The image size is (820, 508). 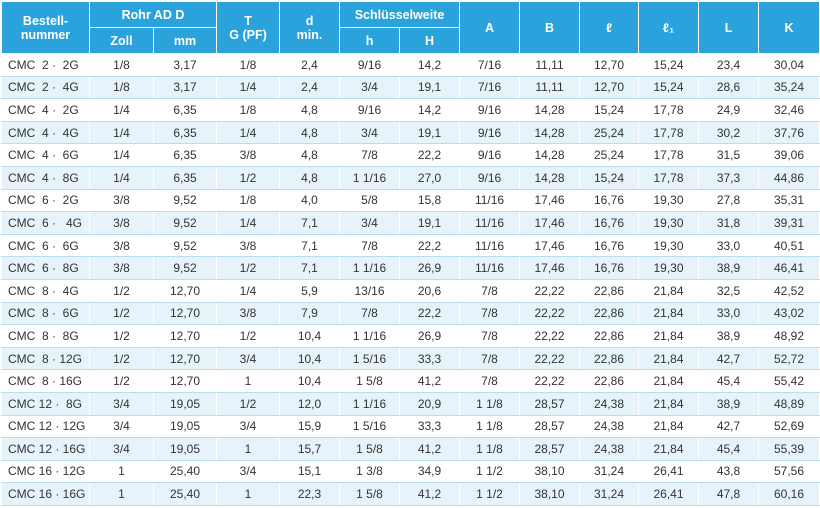 I want to click on table-cell: 39,31, so click(x=789, y=223).